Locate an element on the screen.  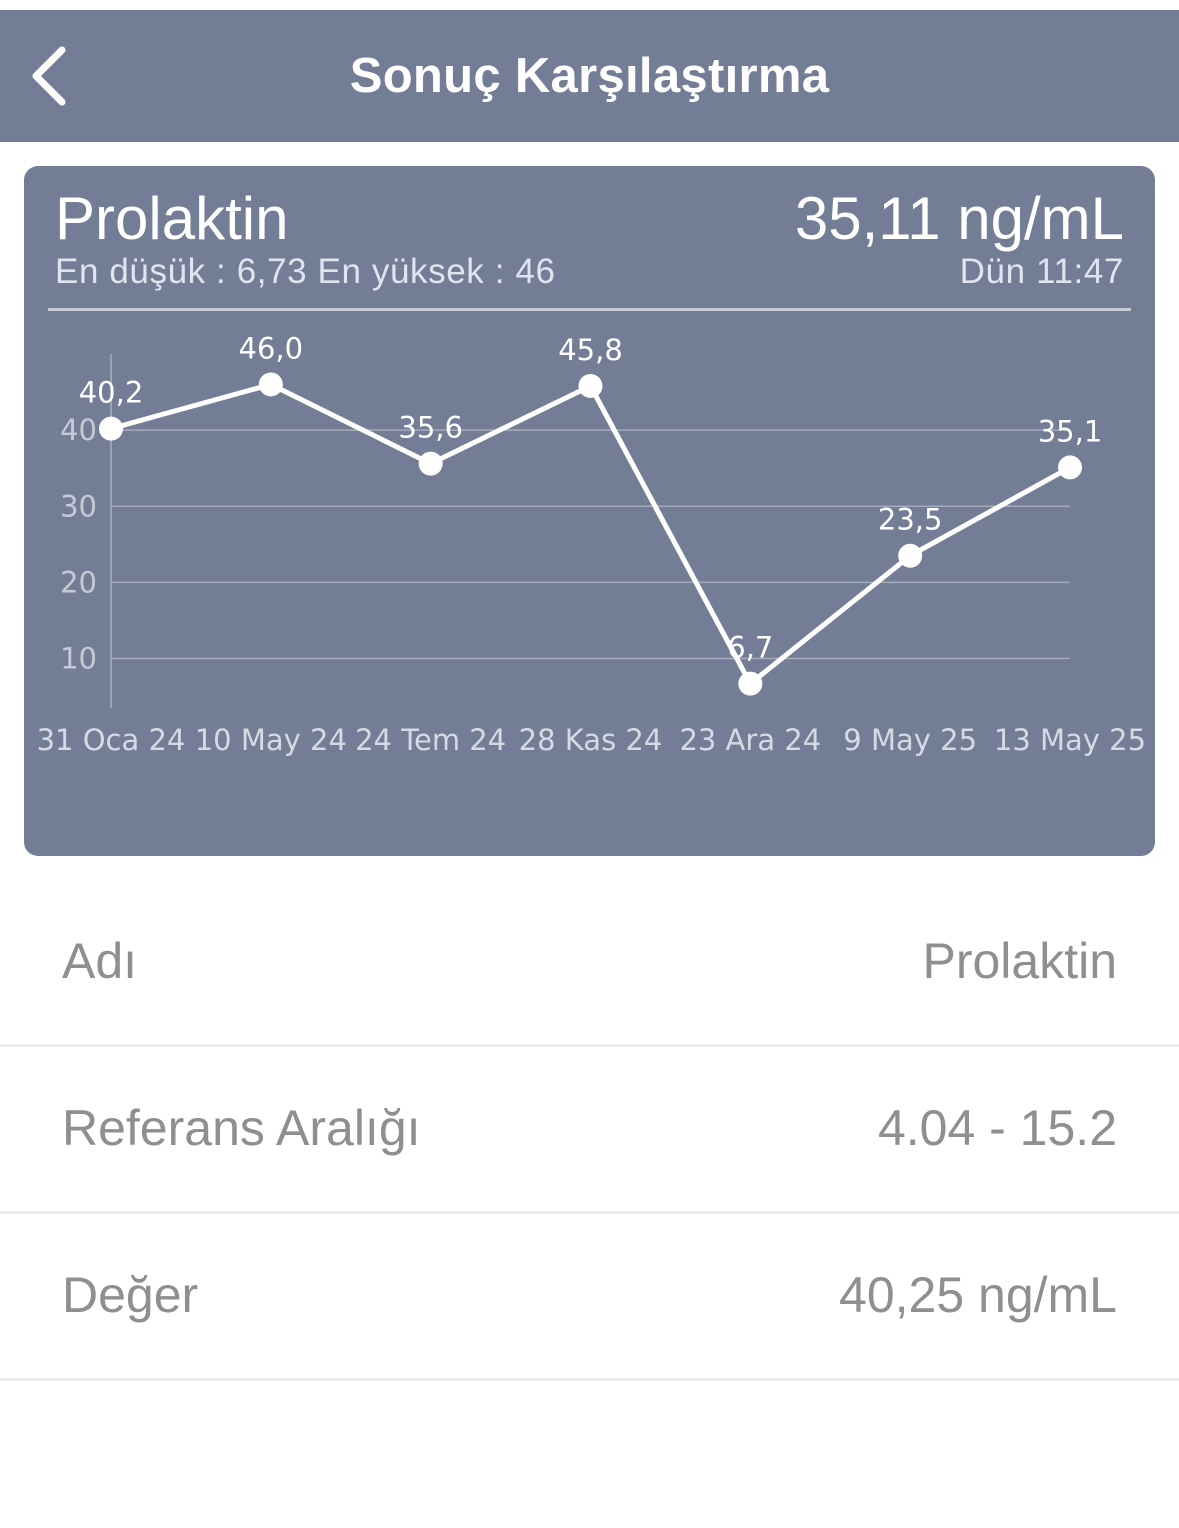
data-label: 35,6 is located at coordinates (430, 428).